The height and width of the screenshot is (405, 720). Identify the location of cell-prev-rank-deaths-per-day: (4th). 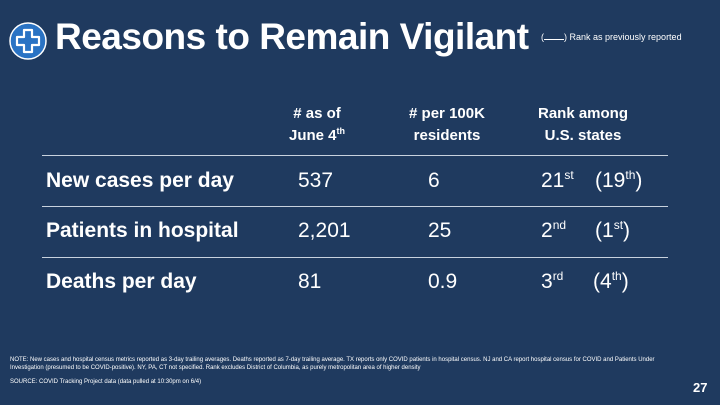
(611, 282).